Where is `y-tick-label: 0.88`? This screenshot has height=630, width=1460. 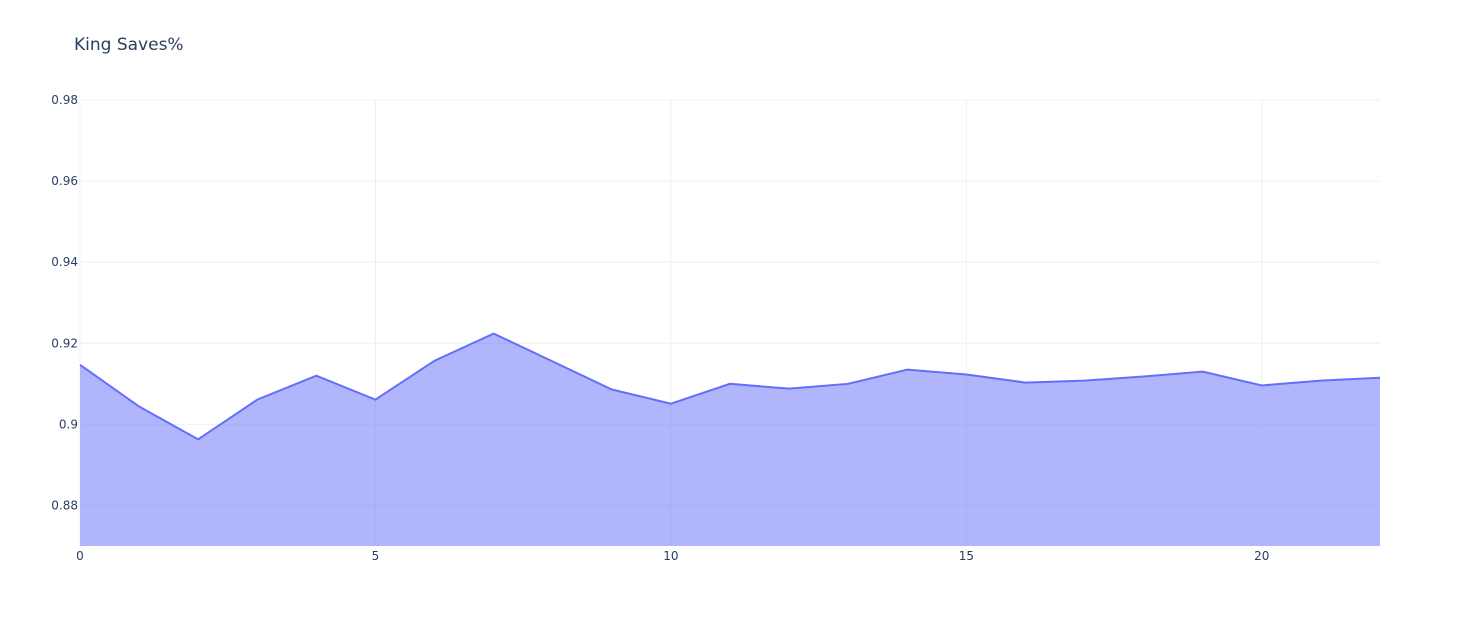 y-tick-label: 0.88 is located at coordinates (64, 505).